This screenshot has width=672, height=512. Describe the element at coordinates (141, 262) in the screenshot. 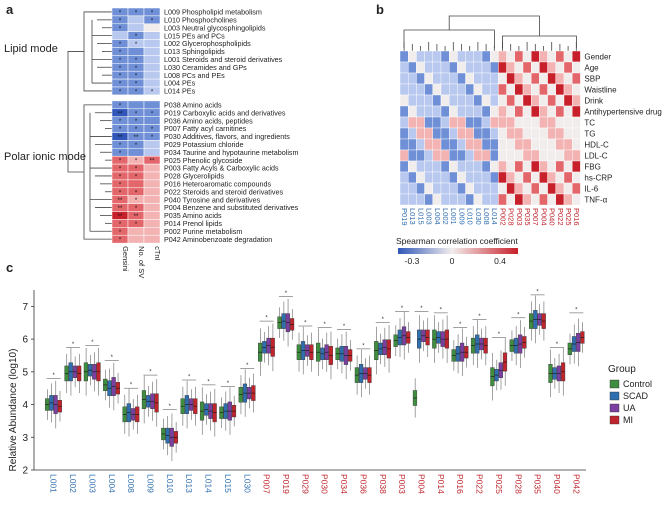

I see `panel-a-column-labels: Gensini No. of SV cTnI` at that location.